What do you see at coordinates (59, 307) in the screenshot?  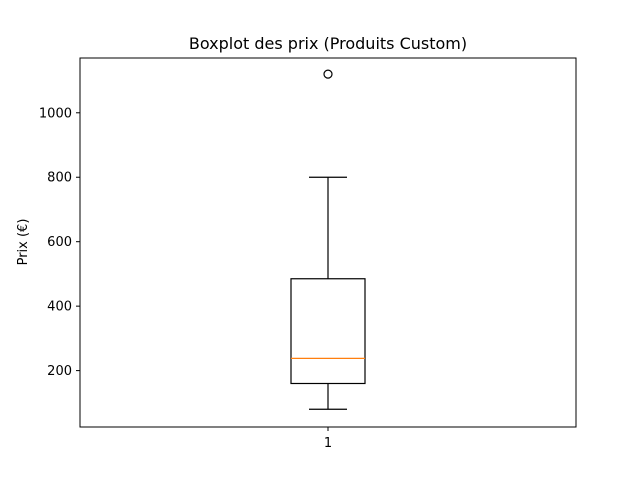 I see `y-tick-label-1: 400` at bounding box center [59, 307].